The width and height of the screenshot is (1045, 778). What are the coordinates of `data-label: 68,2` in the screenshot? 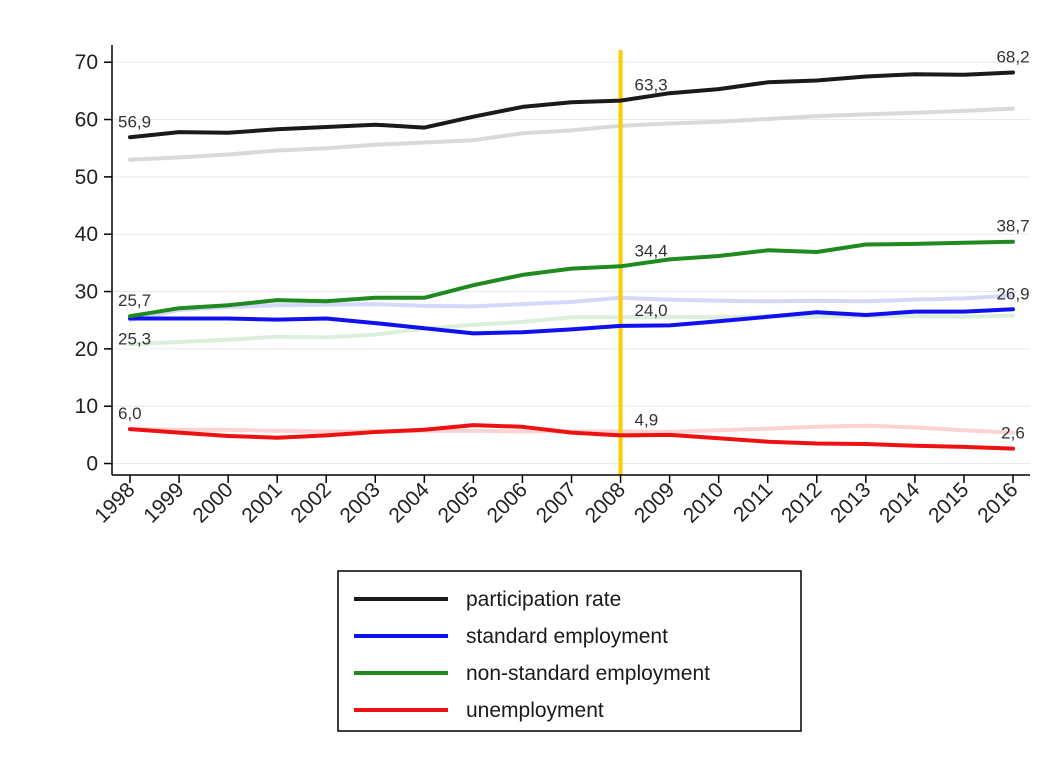 It's located at (1012, 57).